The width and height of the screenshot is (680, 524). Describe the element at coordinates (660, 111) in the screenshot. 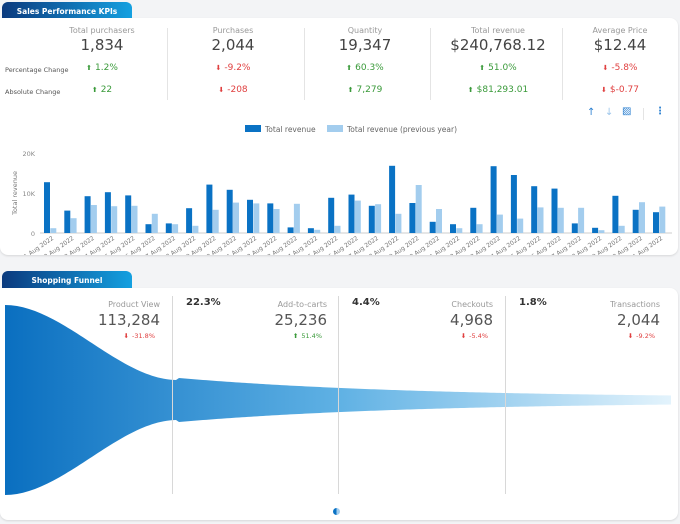

I see `more-vertical-icon: ⋮` at that location.